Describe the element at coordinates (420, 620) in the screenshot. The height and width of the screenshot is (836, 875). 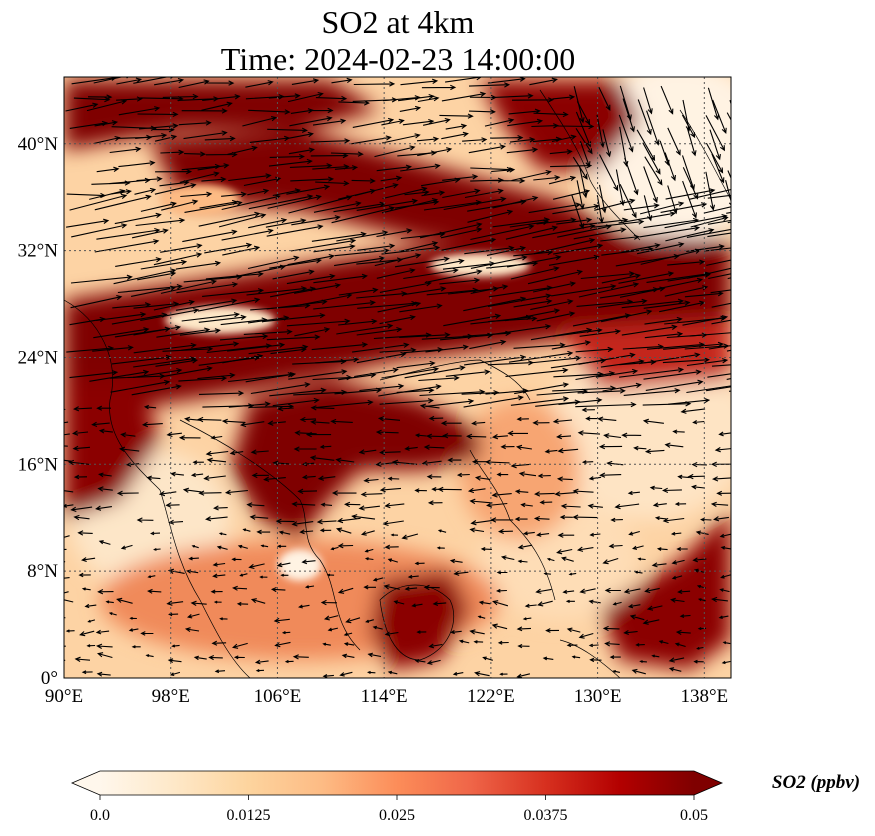
I see `so2-high-band-borneo` at that location.